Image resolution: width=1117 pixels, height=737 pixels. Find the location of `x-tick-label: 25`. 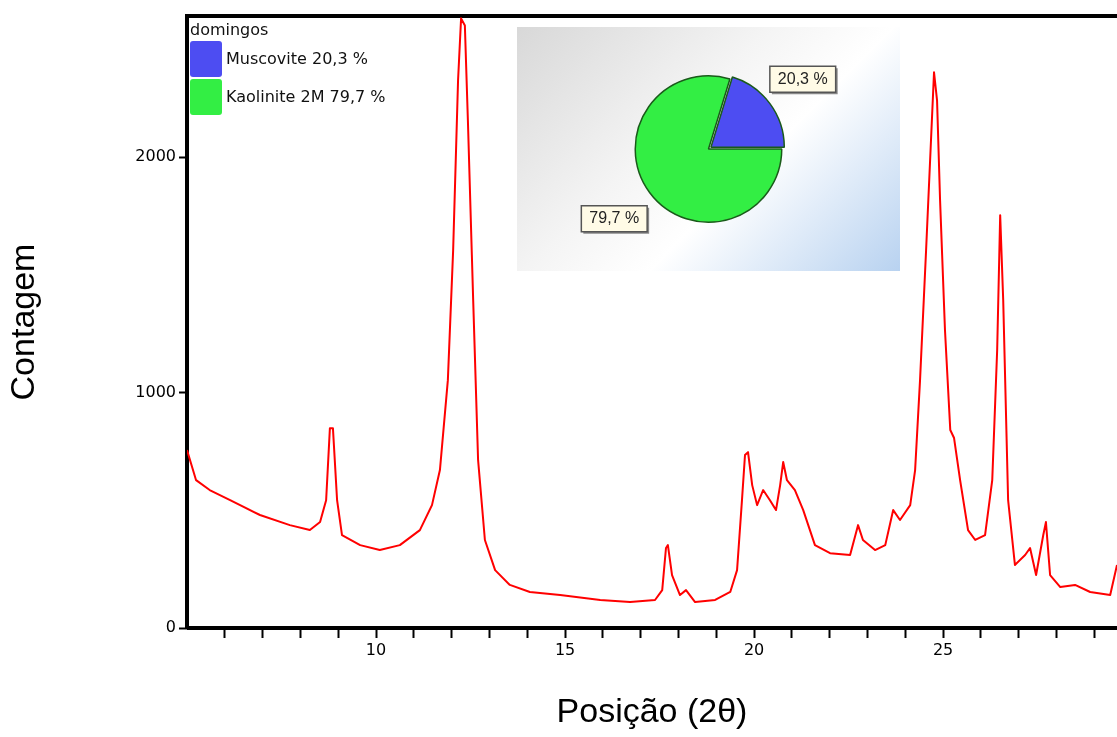

x-tick-label: 25 is located at coordinates (943, 649).